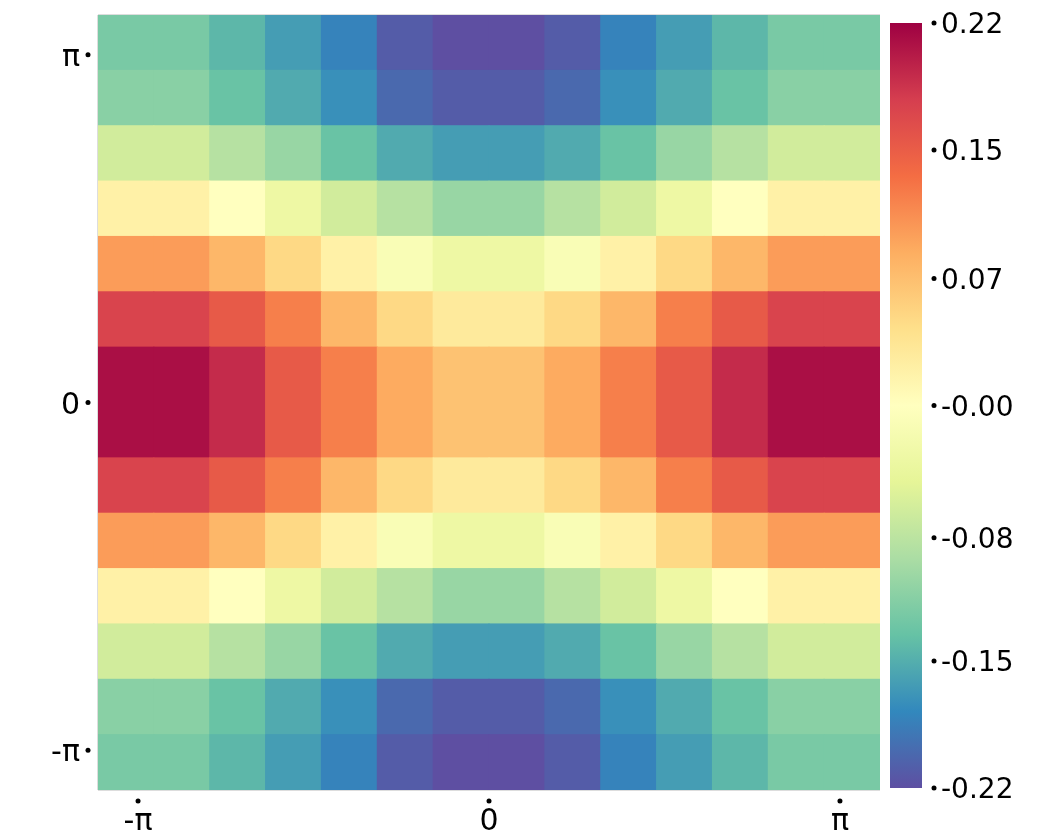 The image size is (1050, 840). I want to click on x-tick-label: 0, so click(489, 819).